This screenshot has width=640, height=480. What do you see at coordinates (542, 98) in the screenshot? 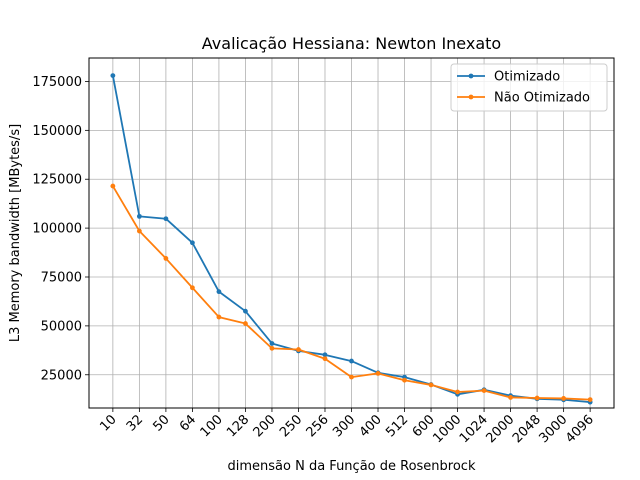
I see `legend-label: Não Otimizado` at bounding box center [542, 98].